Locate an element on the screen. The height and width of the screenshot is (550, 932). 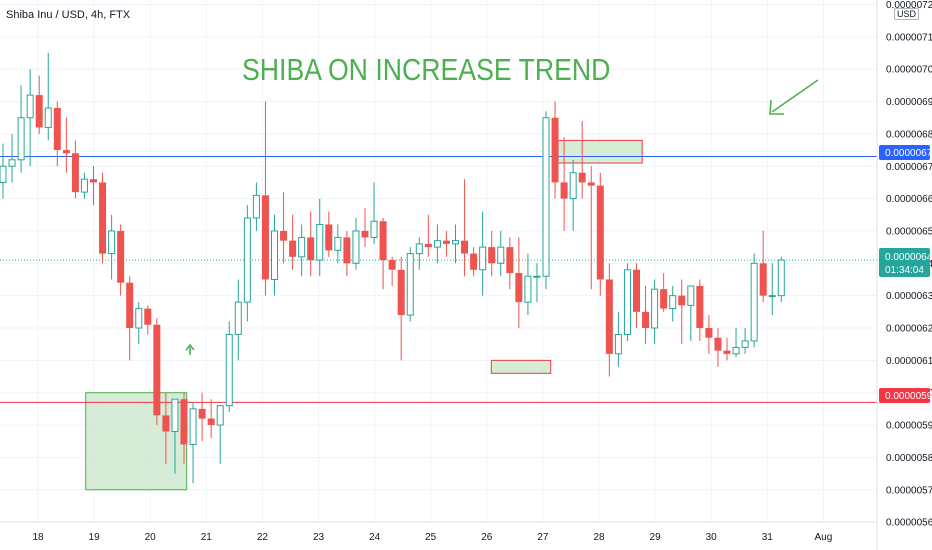
time-tick-label: 26 is located at coordinates (487, 537).